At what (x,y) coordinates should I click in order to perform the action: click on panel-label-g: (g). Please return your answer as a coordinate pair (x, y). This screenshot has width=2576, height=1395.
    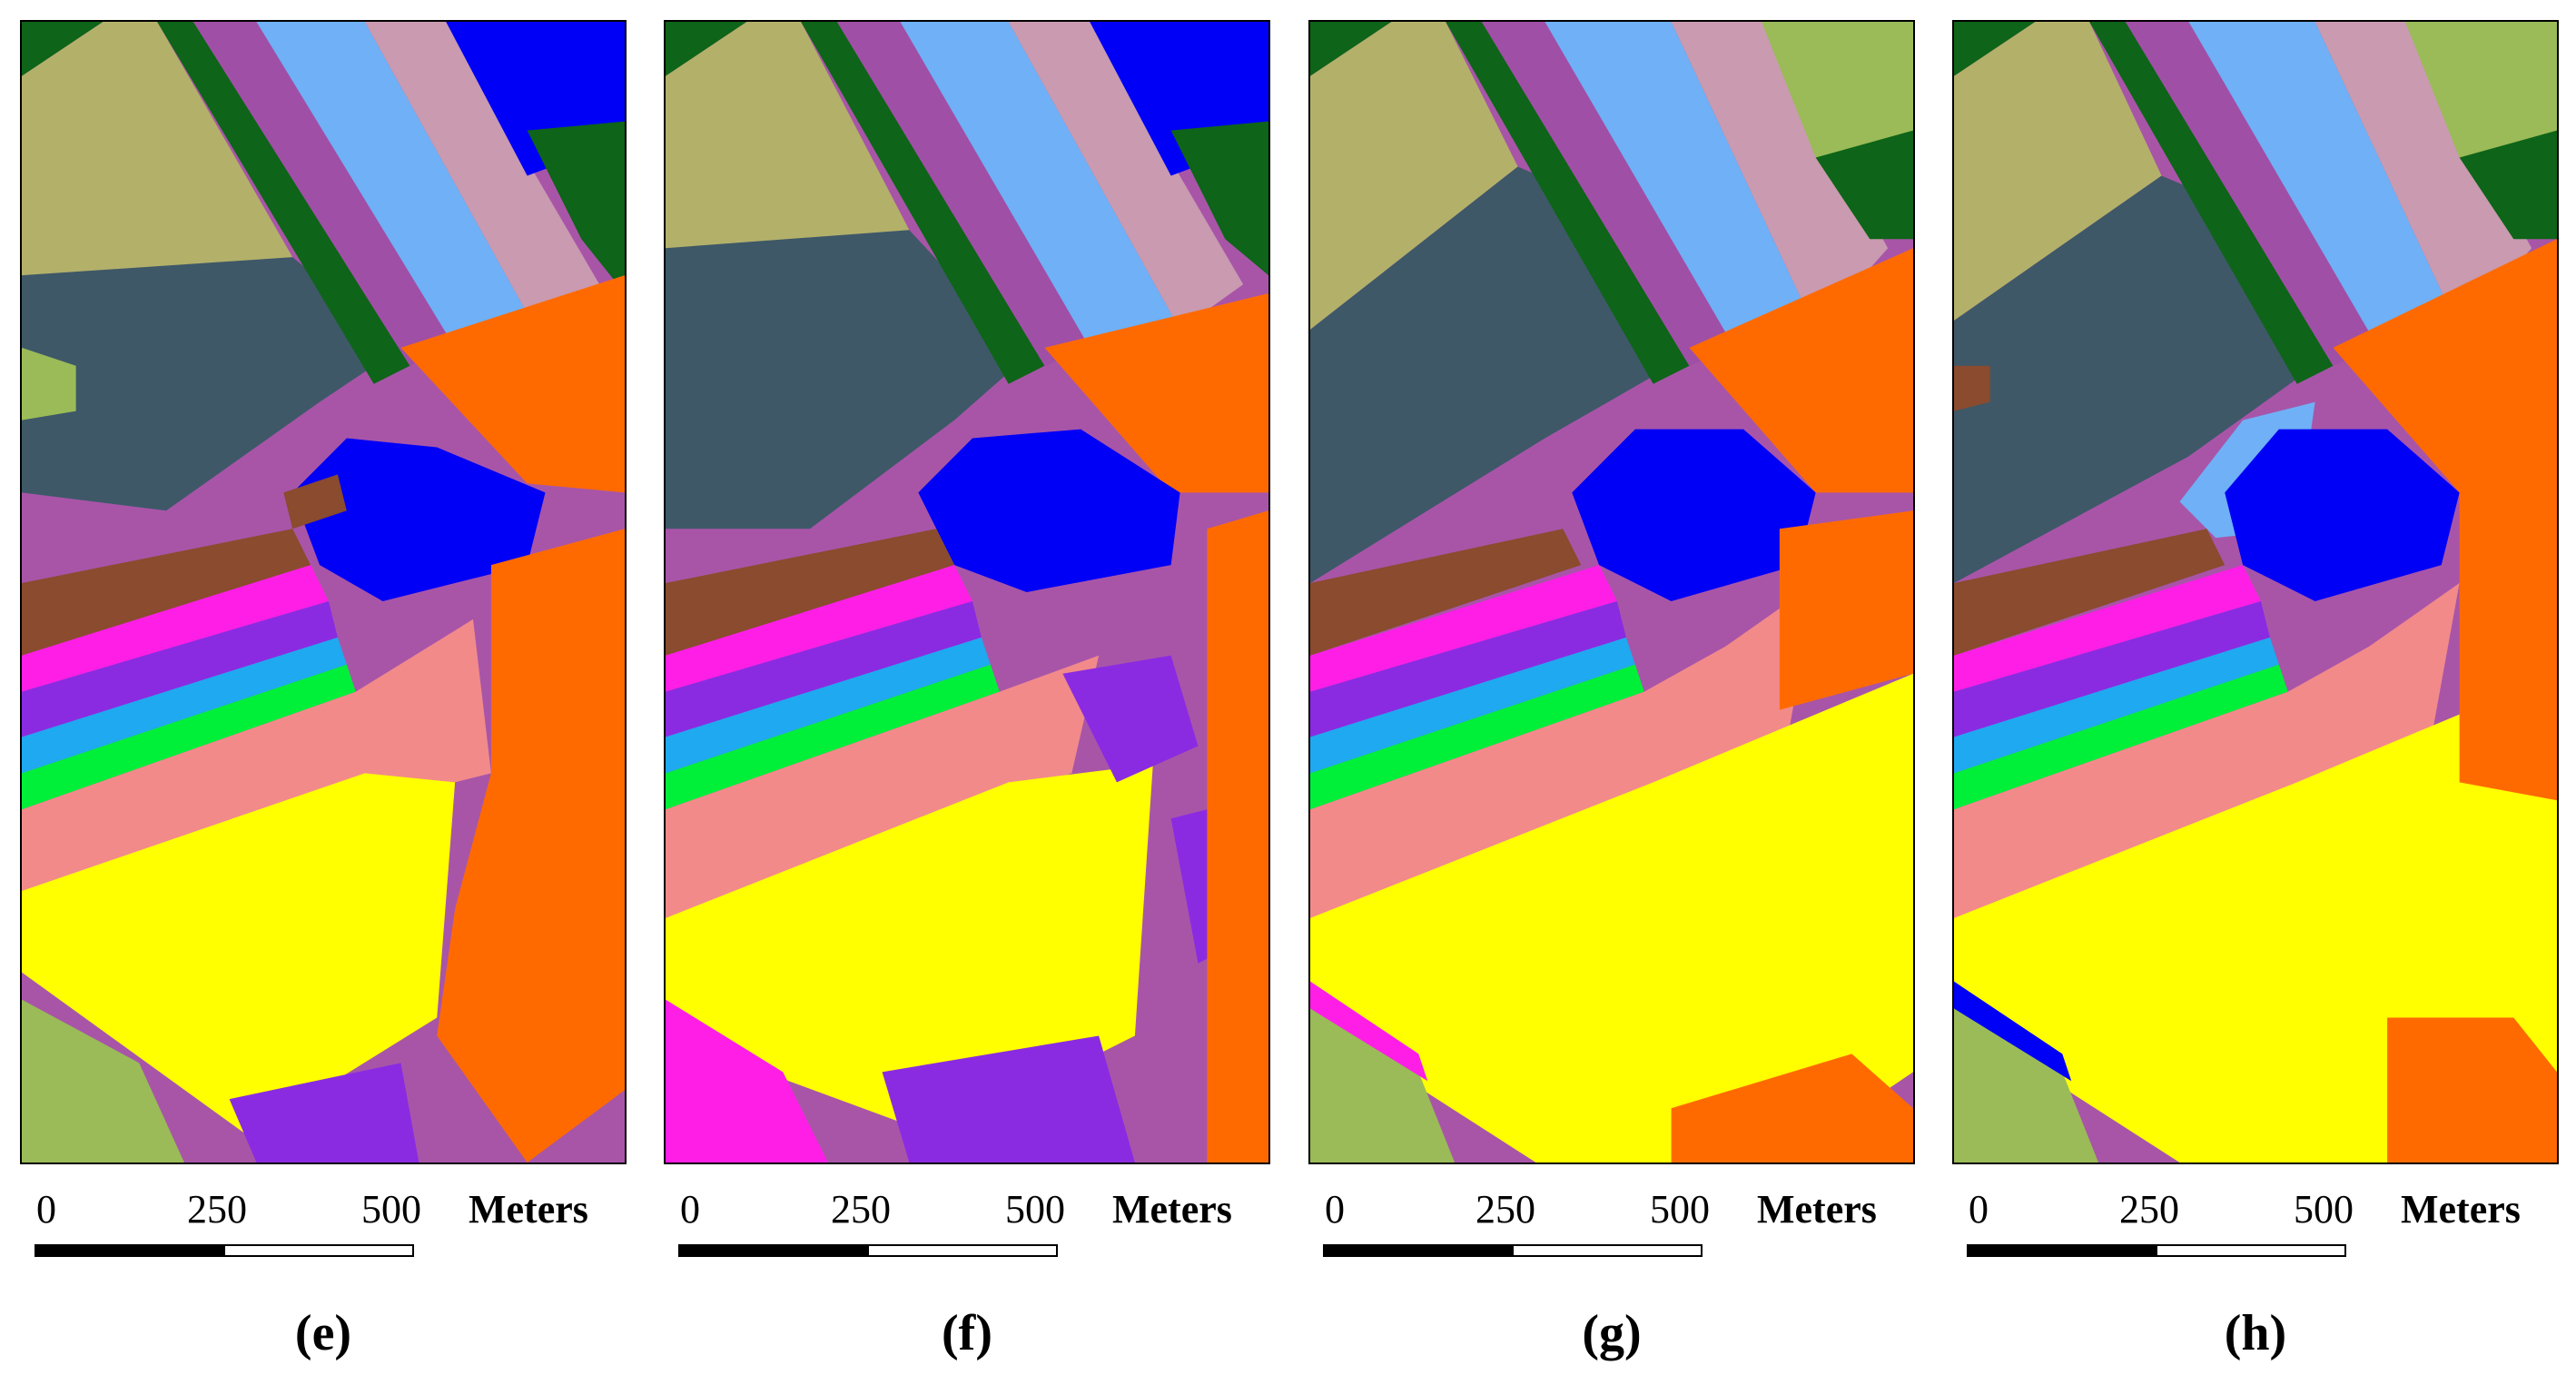
    Looking at the image, I should click on (1612, 1333).